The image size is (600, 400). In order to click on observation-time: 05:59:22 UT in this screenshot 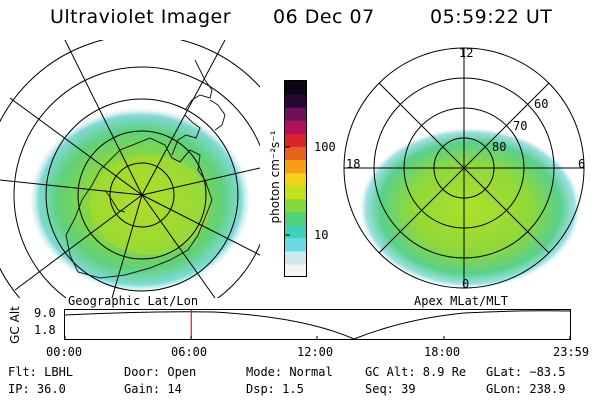, I will do `click(491, 17)`.